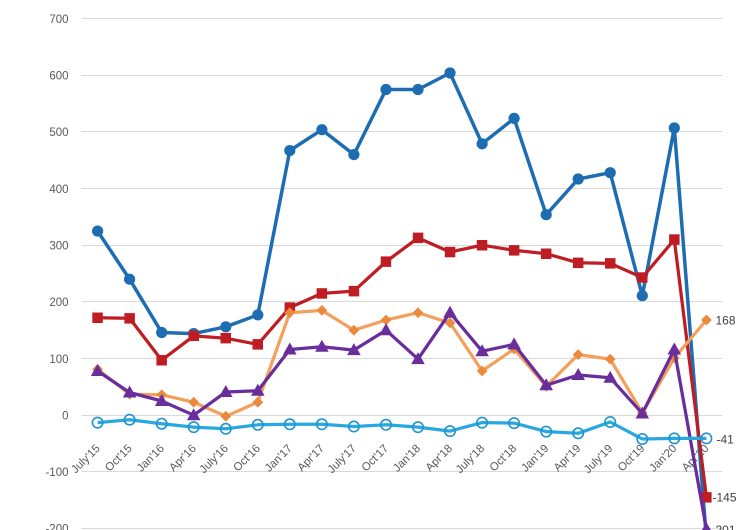 The height and width of the screenshot is (530, 750). What do you see at coordinates (725, 498) in the screenshot?
I see `svg-text: -145` at bounding box center [725, 498].